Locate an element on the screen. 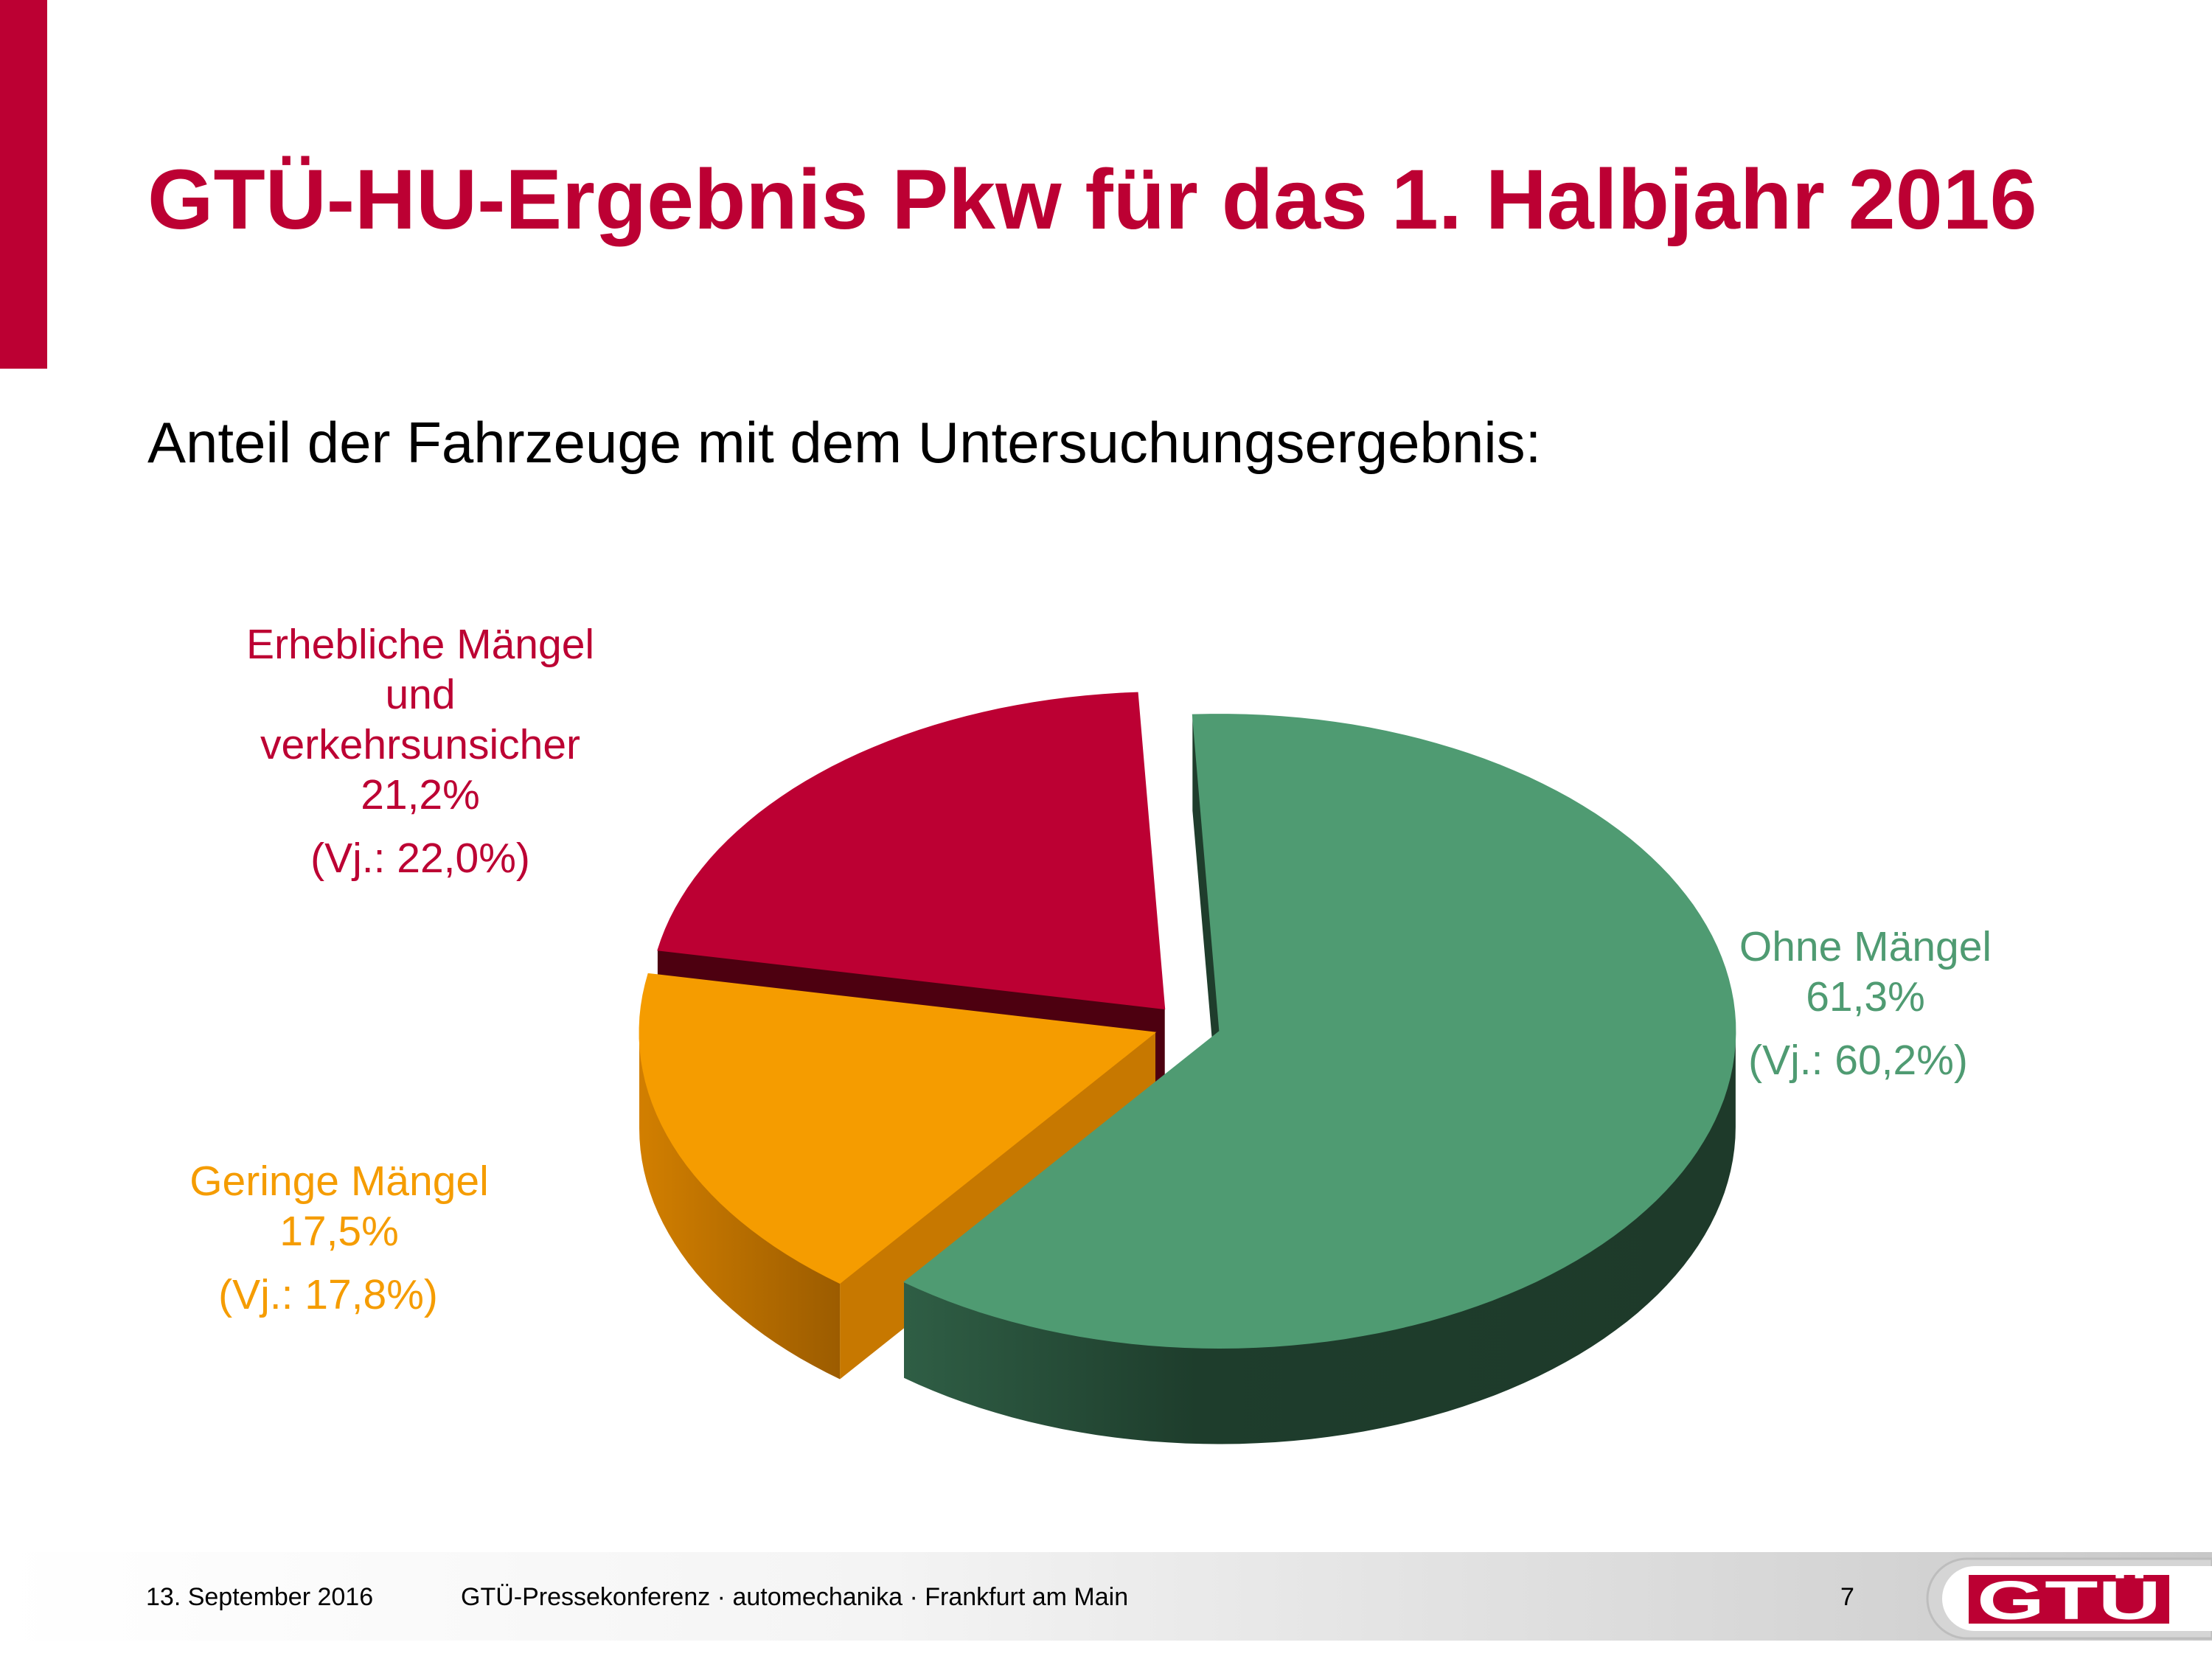 This screenshot has width=2212, height=1659. label-ohne-name: Ohne Mängel is located at coordinates (1865, 946).